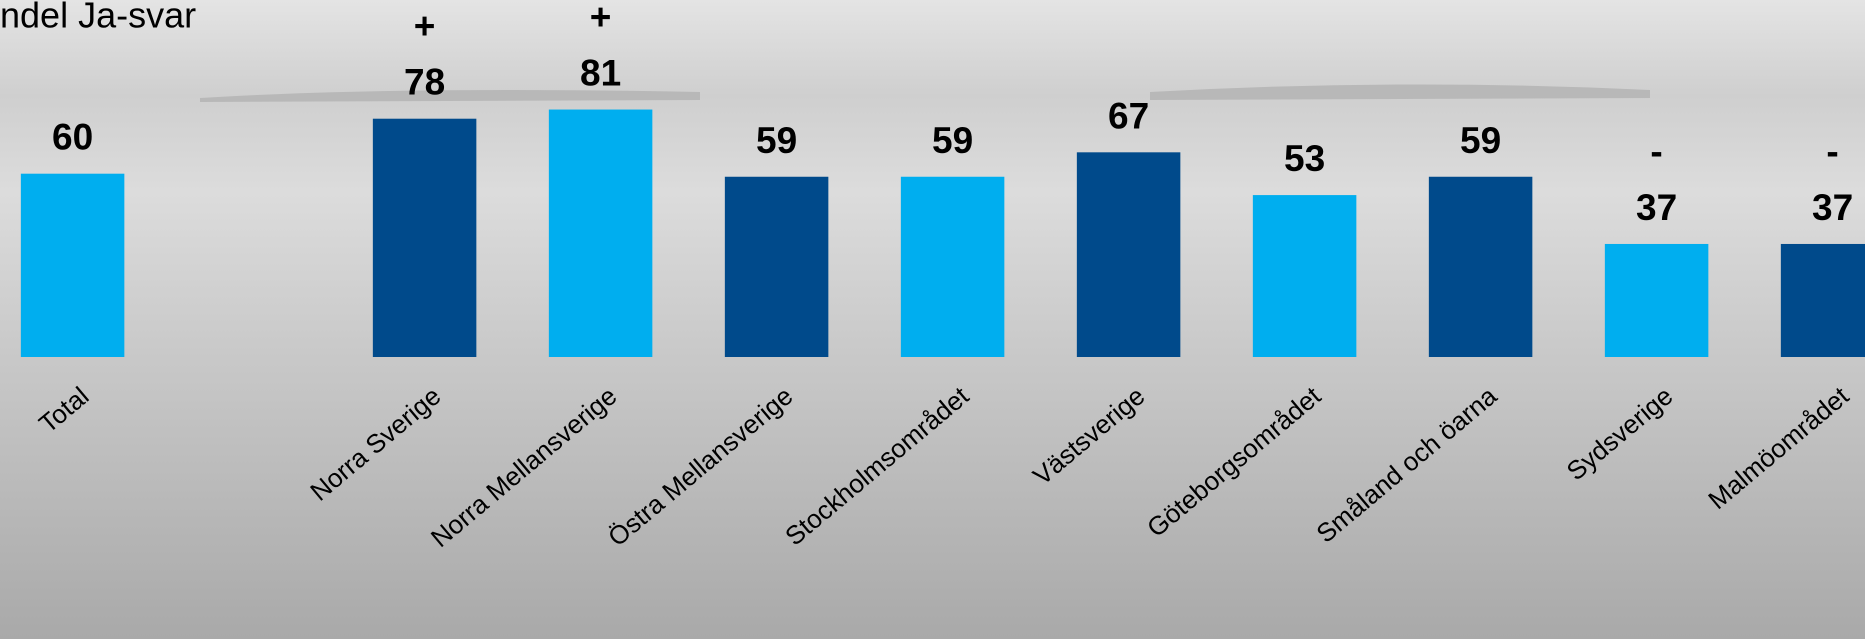  I want to click on chart-title: ndel Ja-svar, so click(98, 18).